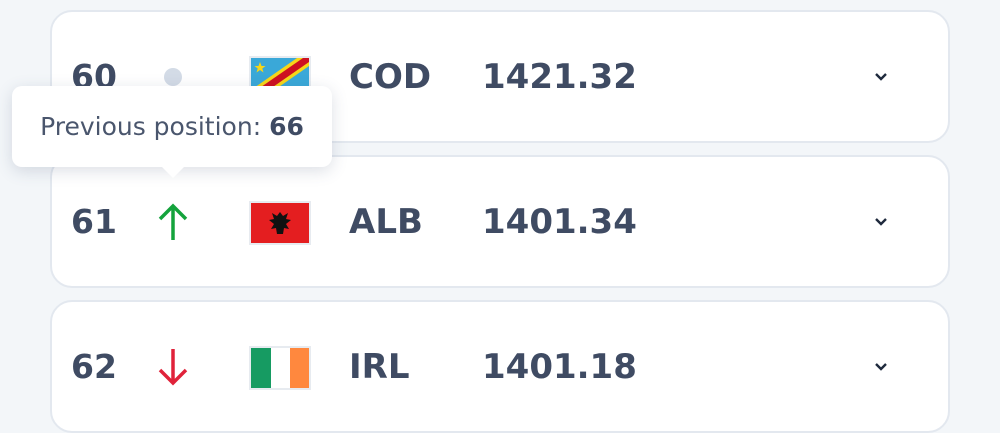 This screenshot has width=1000, height=433. What do you see at coordinates (559, 76) in the screenshot?
I see `rating: 1421.32` at bounding box center [559, 76].